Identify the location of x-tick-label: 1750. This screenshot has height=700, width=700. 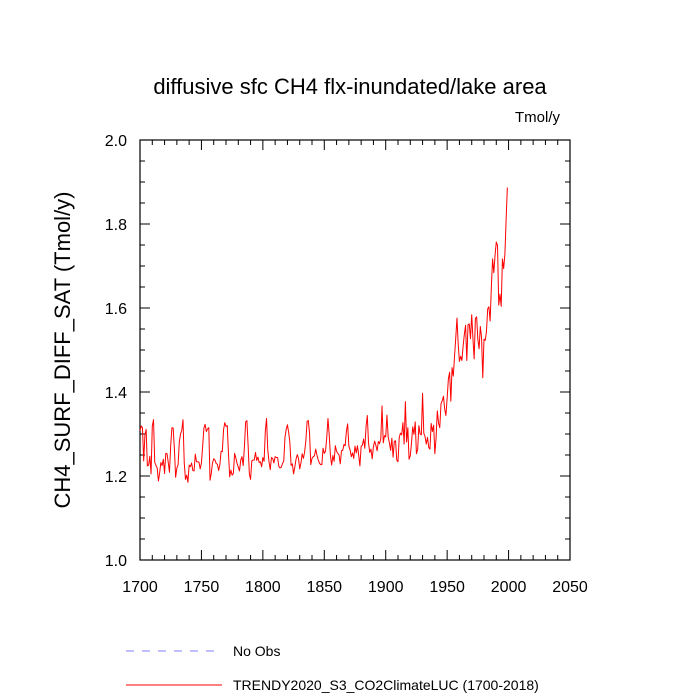
(202, 587).